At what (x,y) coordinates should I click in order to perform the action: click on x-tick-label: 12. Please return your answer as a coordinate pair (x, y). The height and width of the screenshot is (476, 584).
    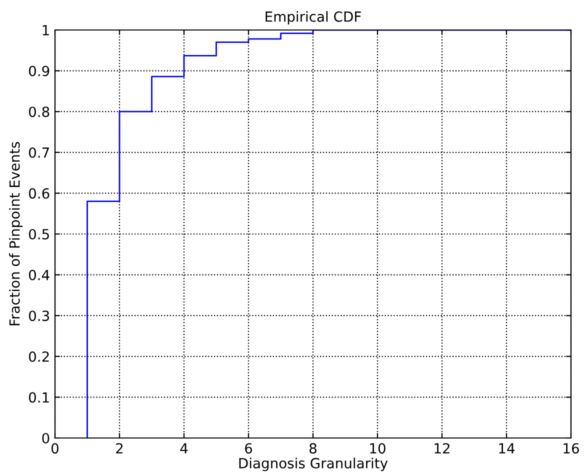
    Looking at the image, I should click on (442, 448).